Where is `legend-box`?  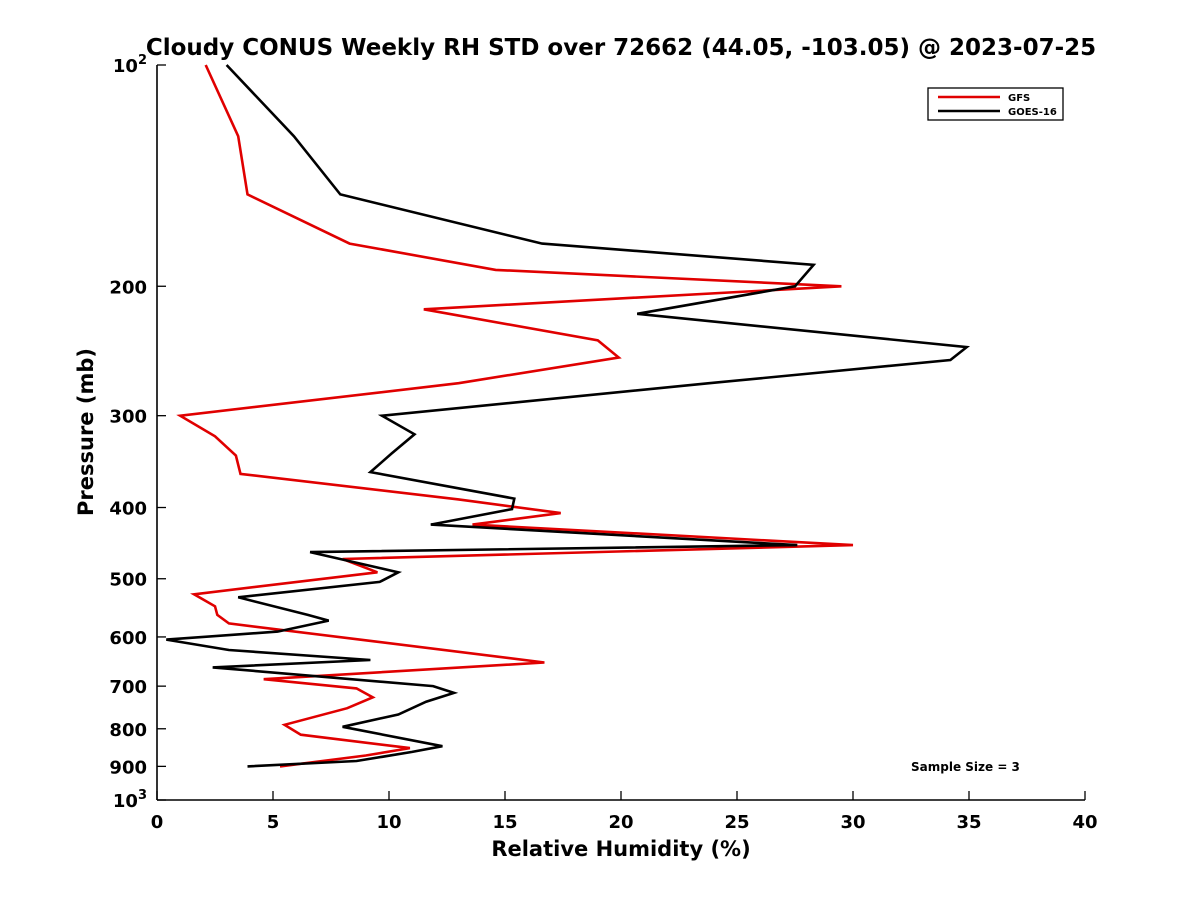 legend-box is located at coordinates (995, 104).